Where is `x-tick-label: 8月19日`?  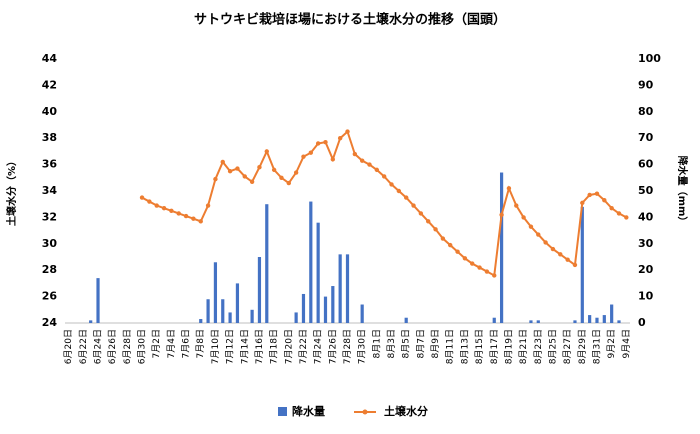 x-tick-label: 8月19日 is located at coordinates (508, 346).